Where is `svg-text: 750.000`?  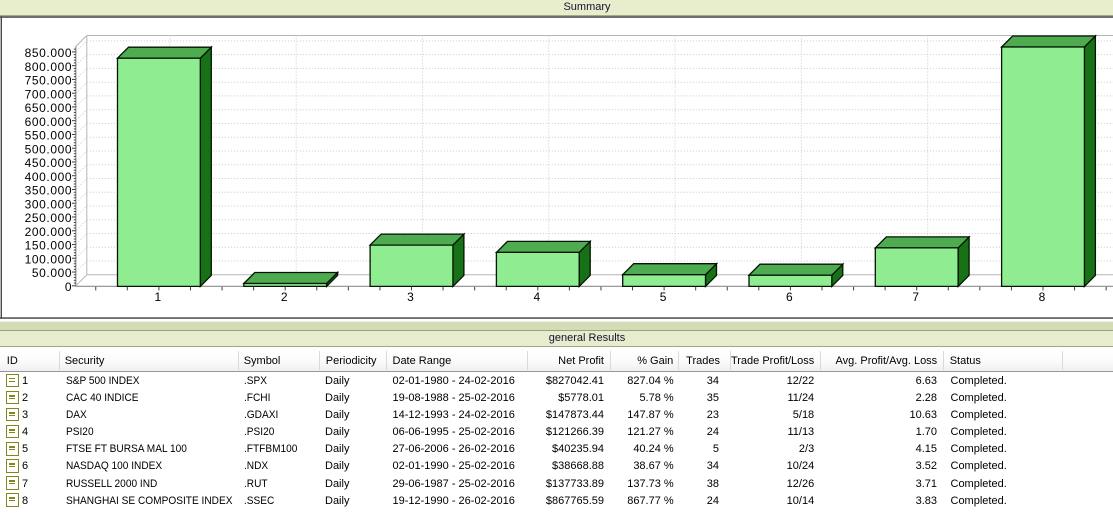
svg-text: 750.000 is located at coordinates (49, 81).